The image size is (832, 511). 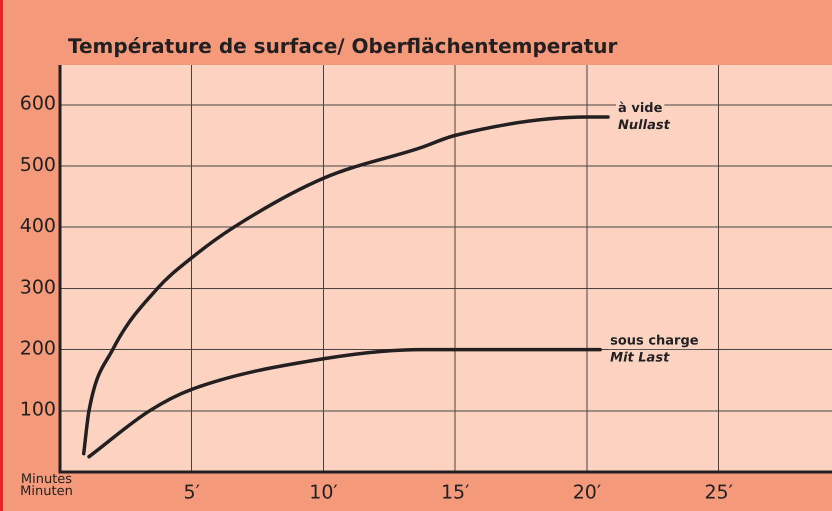 What do you see at coordinates (38, 103) in the screenshot?
I see `y-tick-label: 600` at bounding box center [38, 103].